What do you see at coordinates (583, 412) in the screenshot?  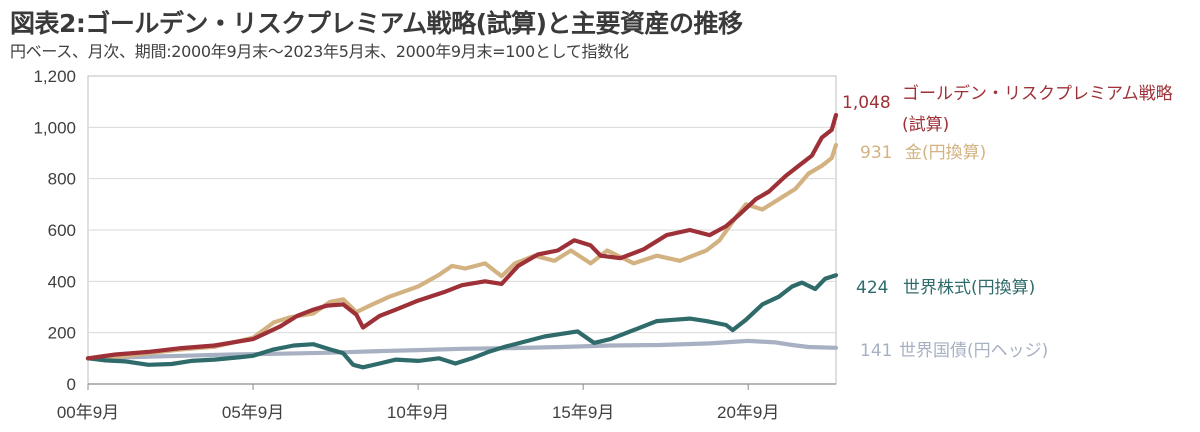 I see `x-tick-label: 15年9月` at bounding box center [583, 412].